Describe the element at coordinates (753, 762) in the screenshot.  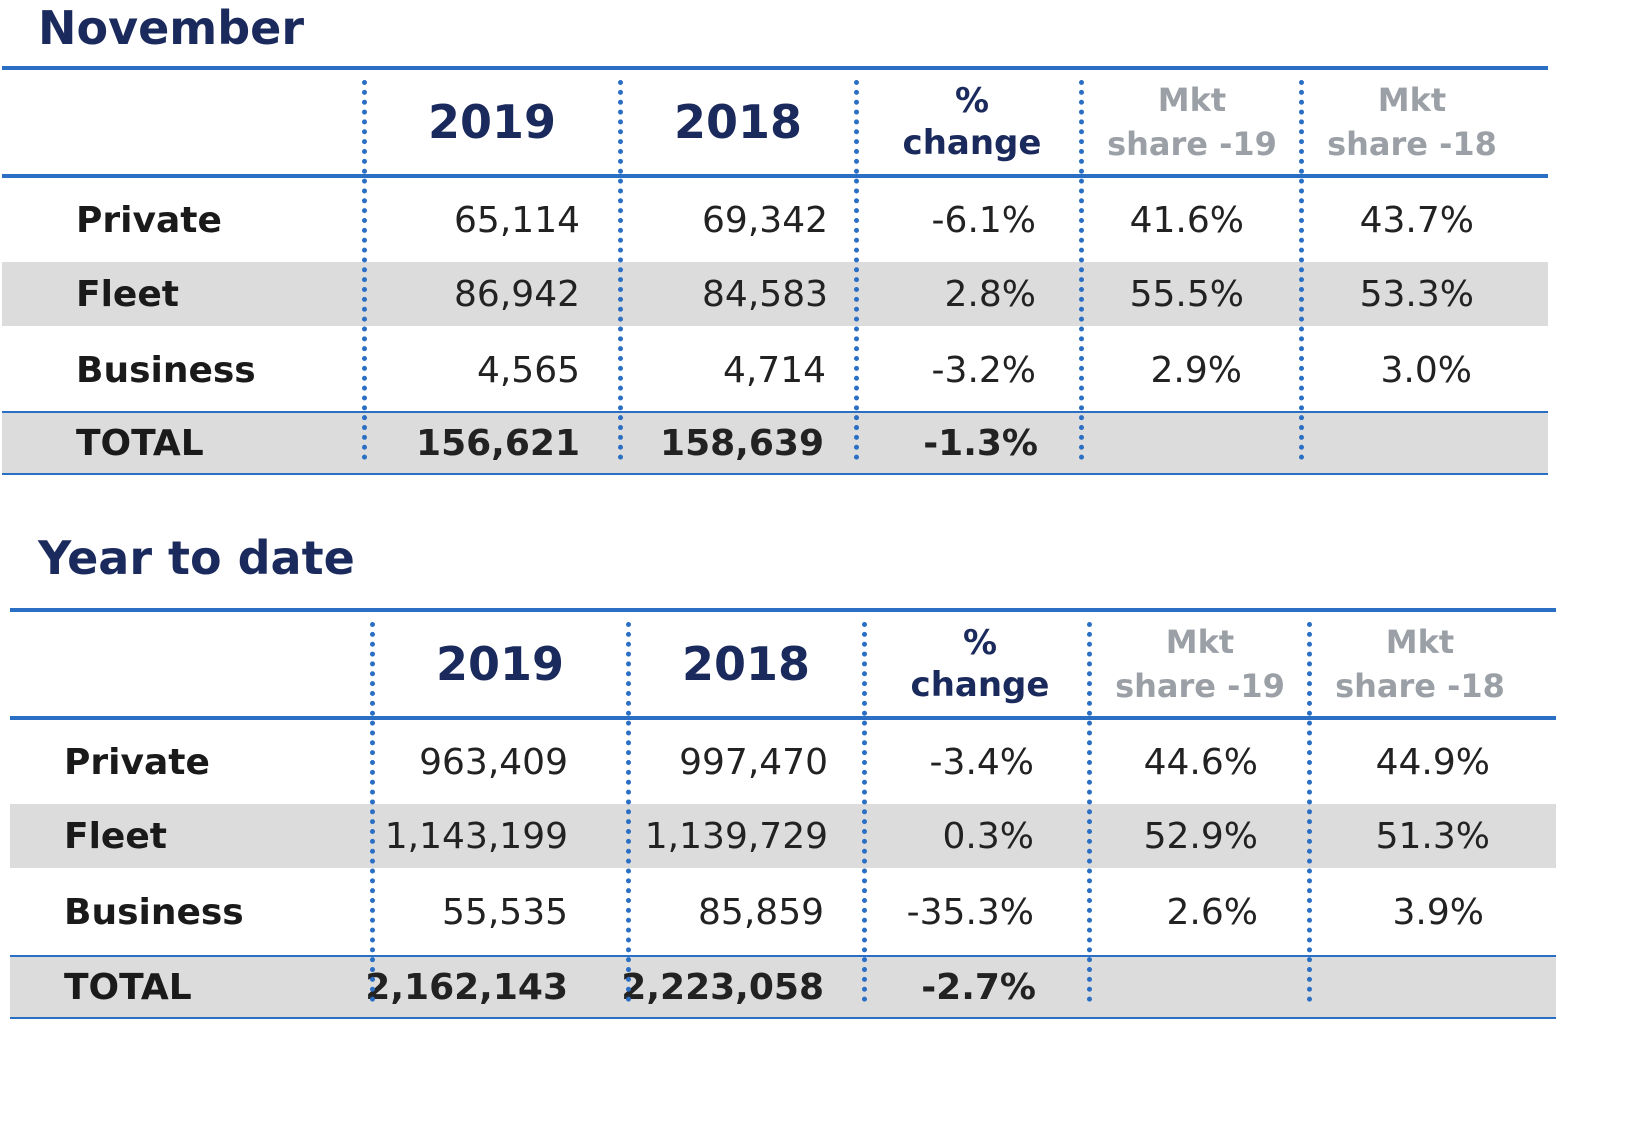
I see `value-2018: 997,470` at that location.